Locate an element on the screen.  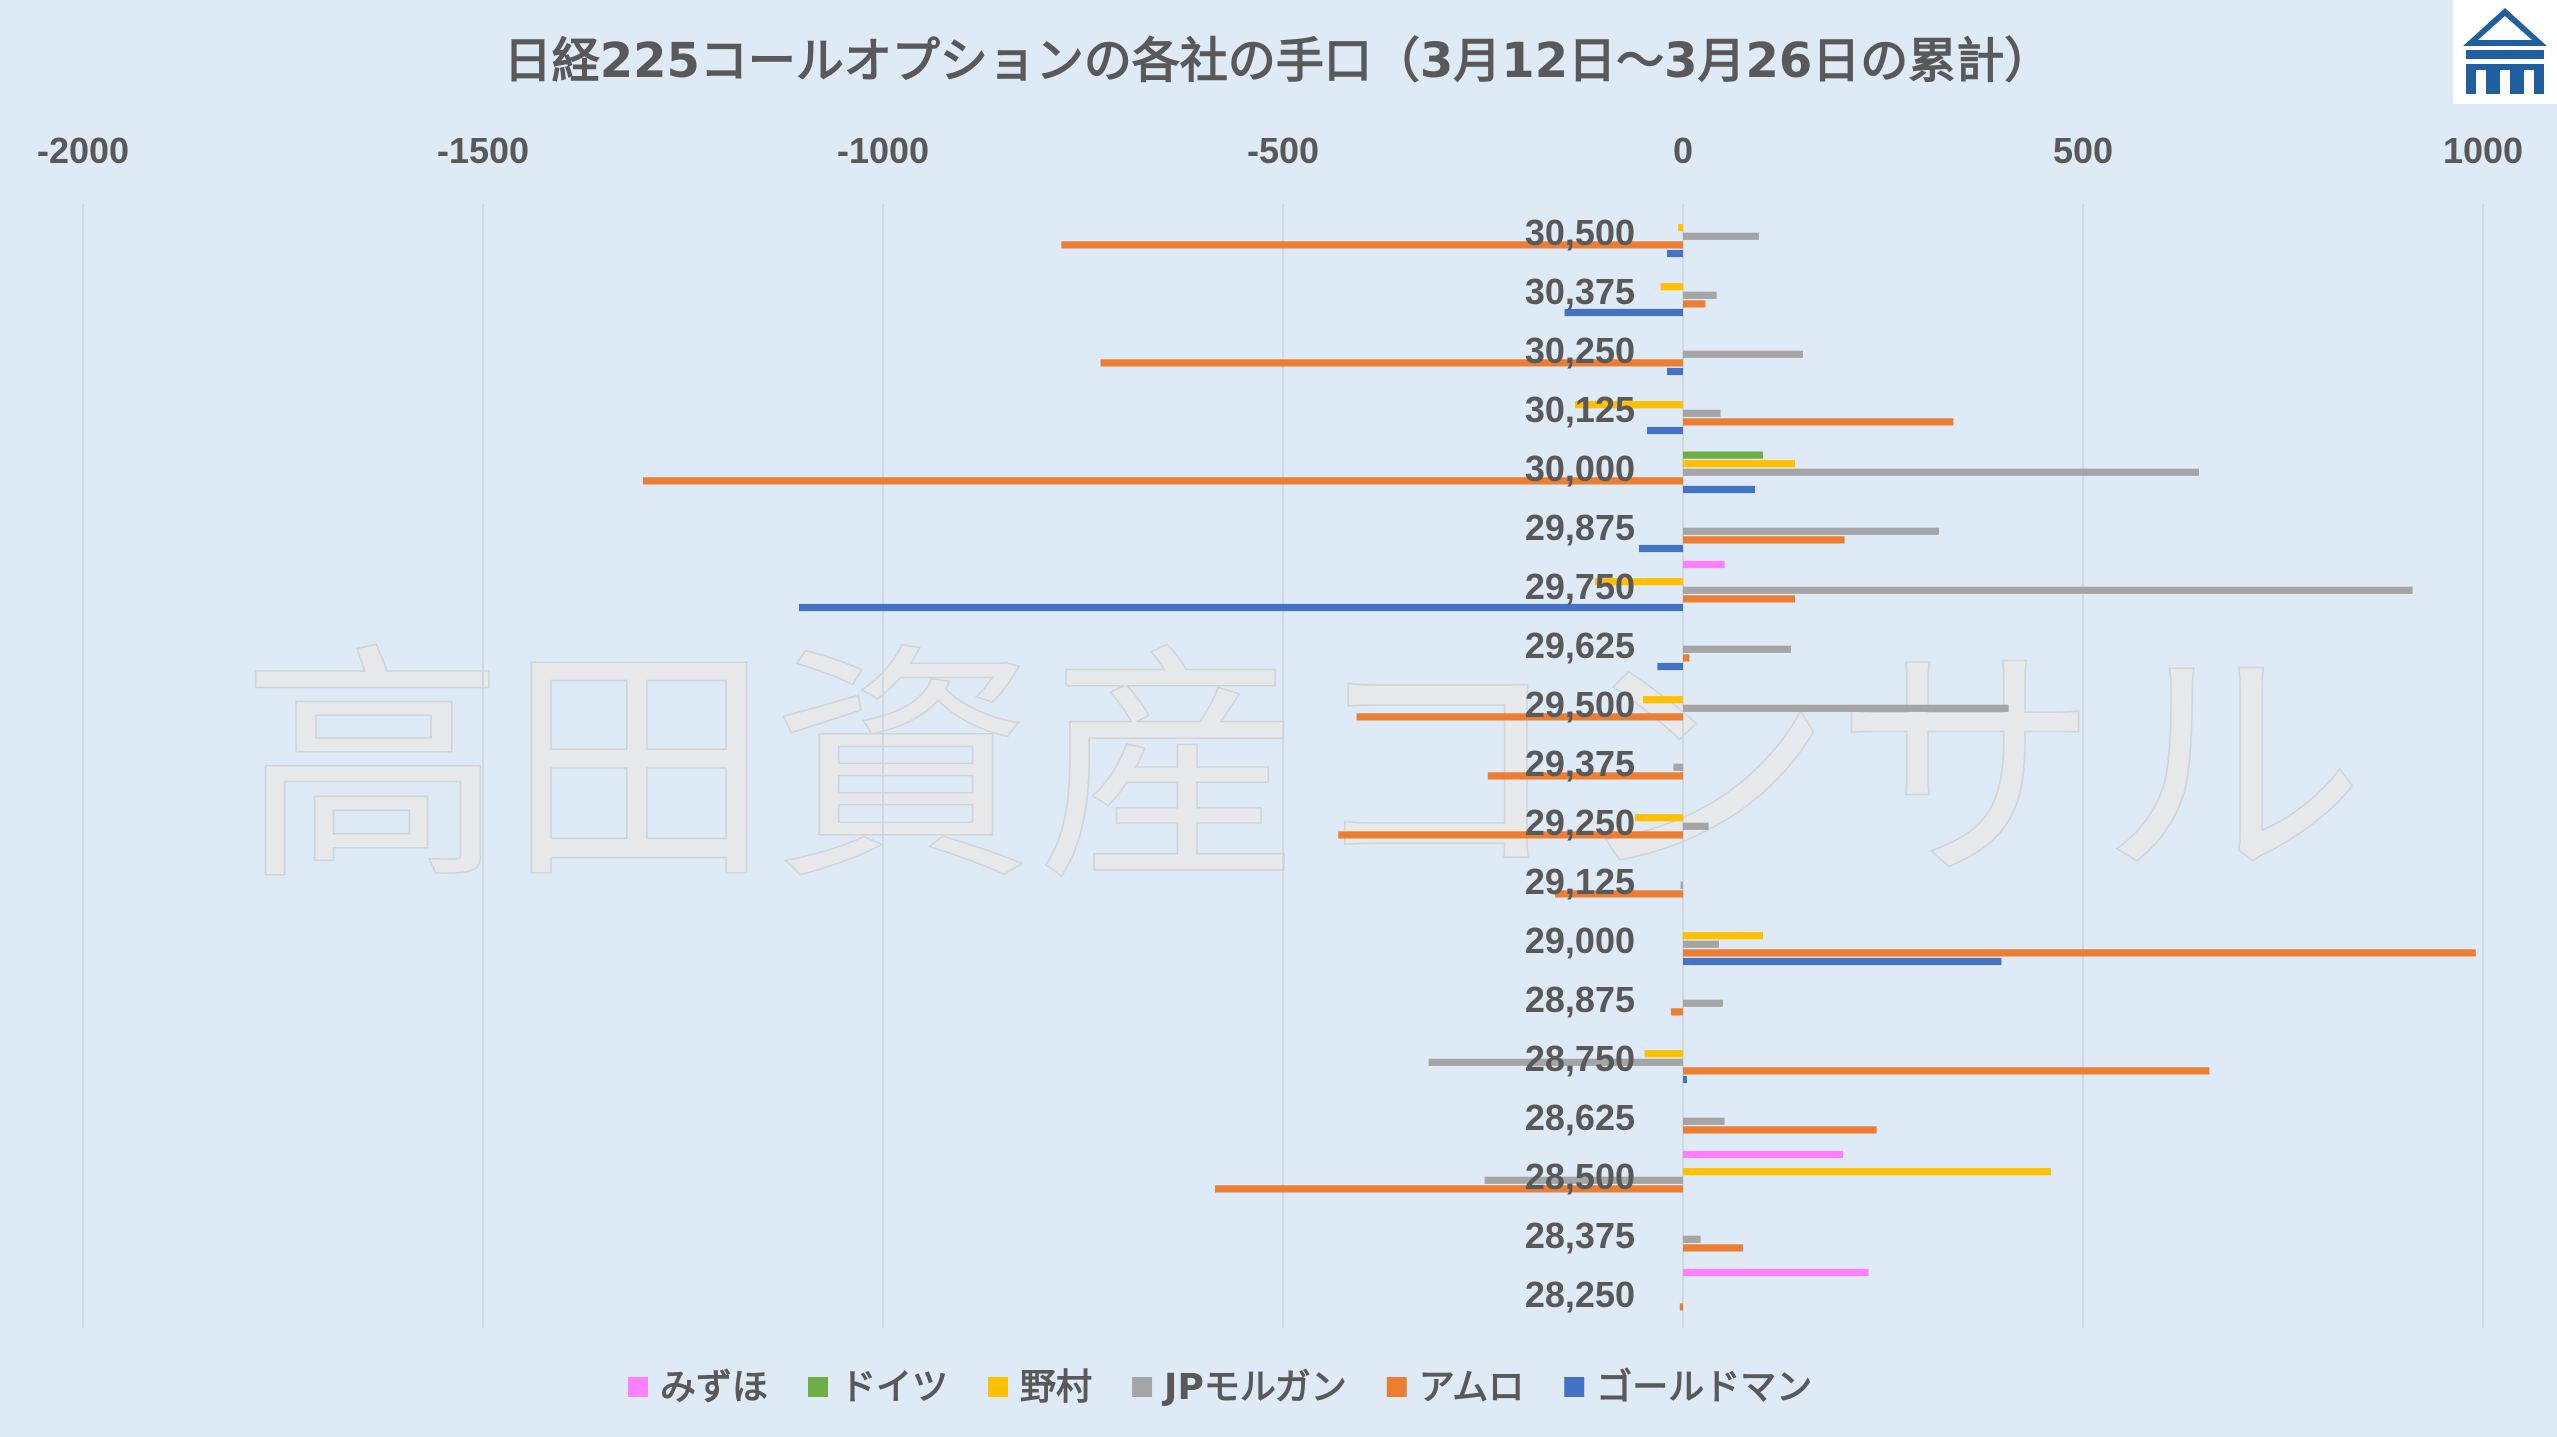
category-label: 29,000 is located at coordinates (1580, 940).